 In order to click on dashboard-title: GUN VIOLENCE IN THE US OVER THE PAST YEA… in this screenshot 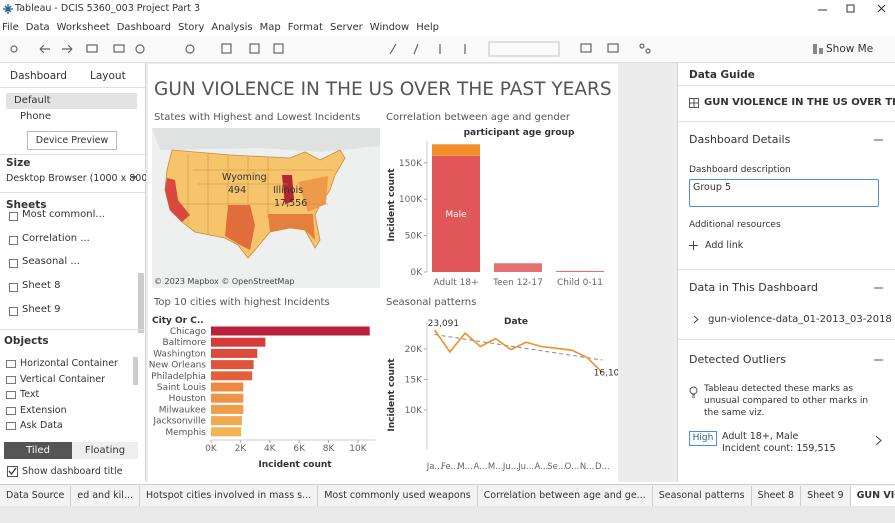, I will do `click(383, 89)`.